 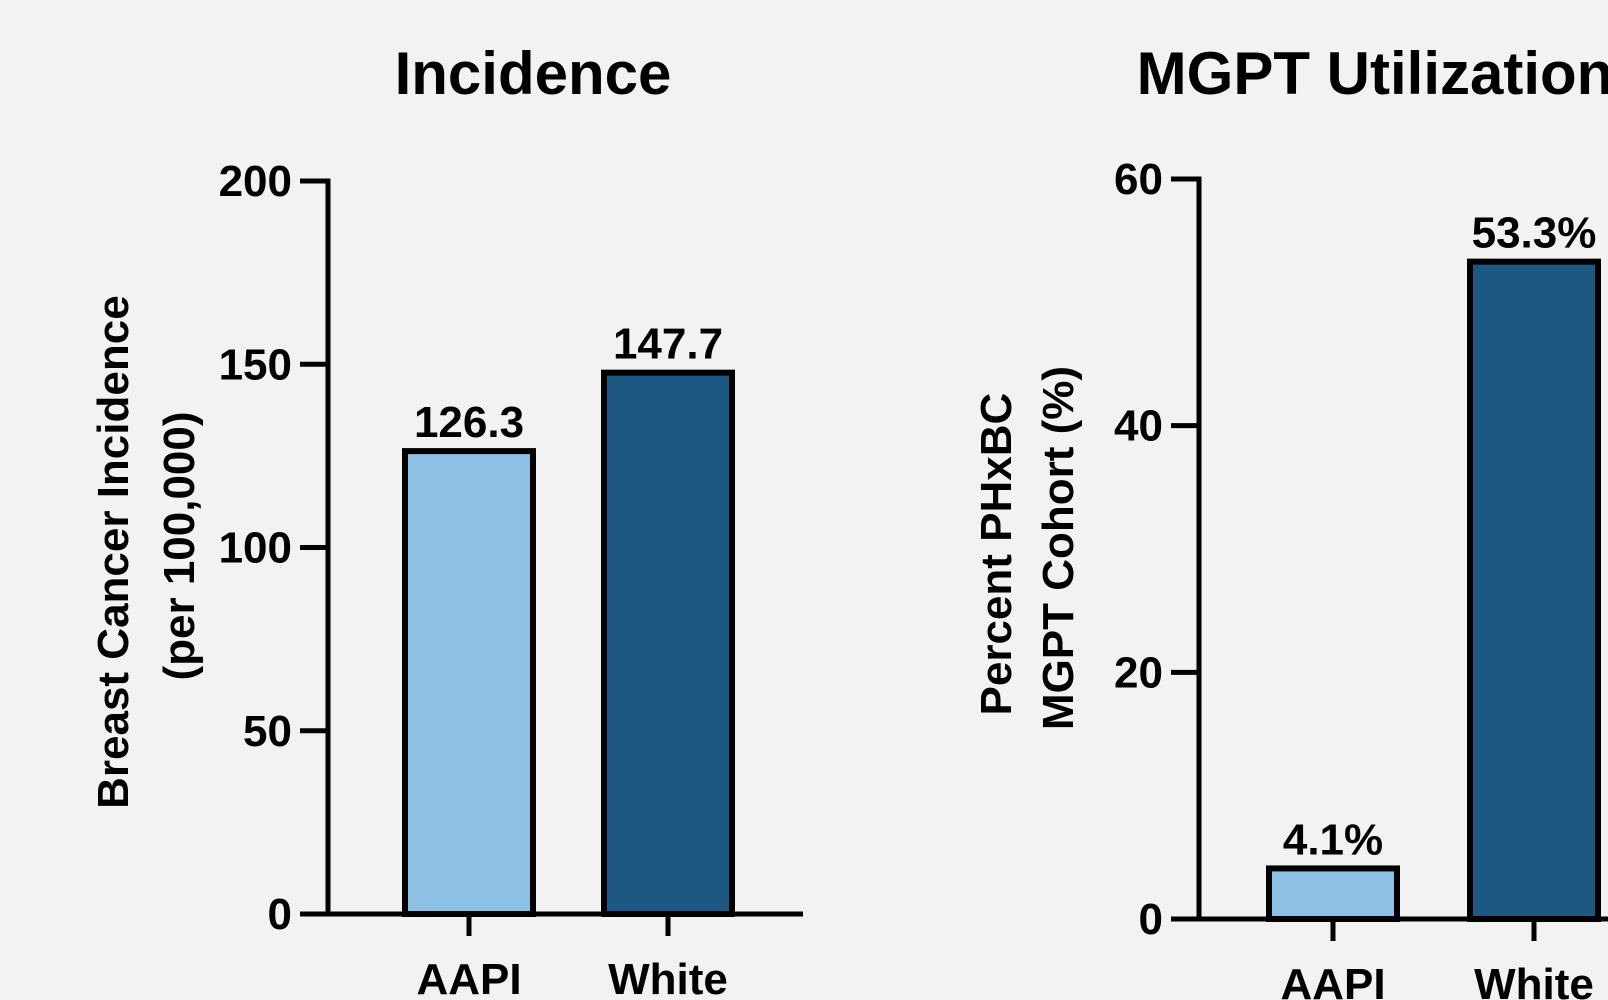 I want to click on mgpt-category-label-aapi: AAPI, so click(x=1332, y=980).